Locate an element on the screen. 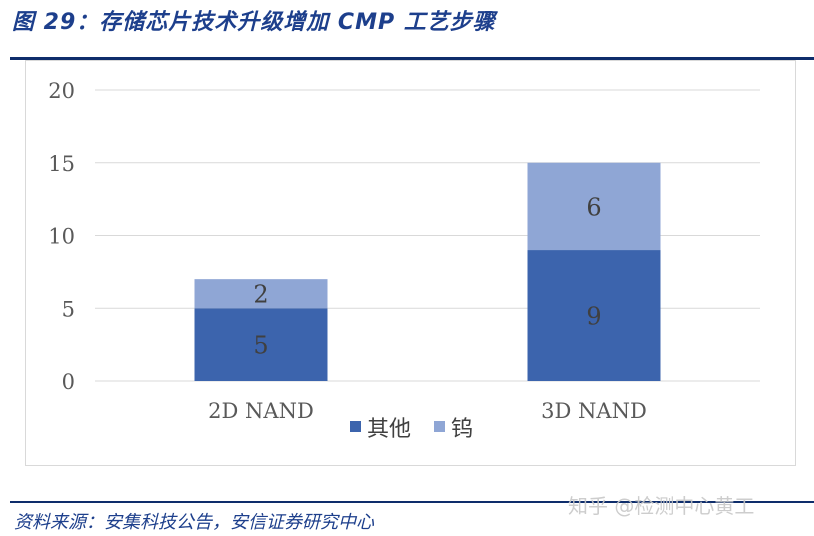  title-rule is located at coordinates (412, 58).